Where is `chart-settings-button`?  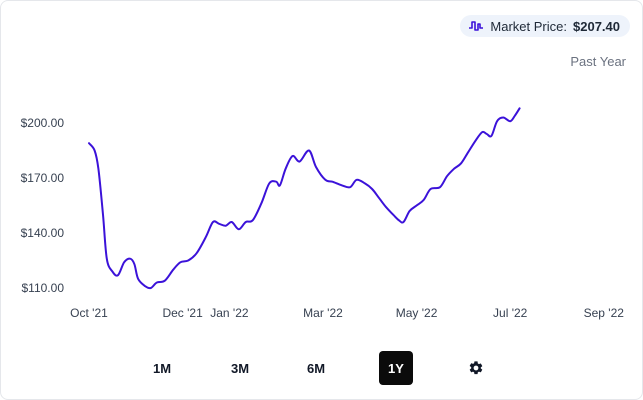 chart-settings-button is located at coordinates (476, 368).